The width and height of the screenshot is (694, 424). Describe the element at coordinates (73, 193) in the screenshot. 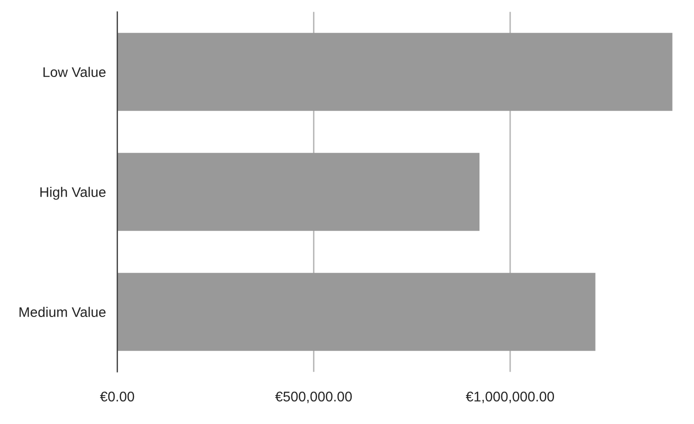

I see `y-tick-label: High Value` at that location.